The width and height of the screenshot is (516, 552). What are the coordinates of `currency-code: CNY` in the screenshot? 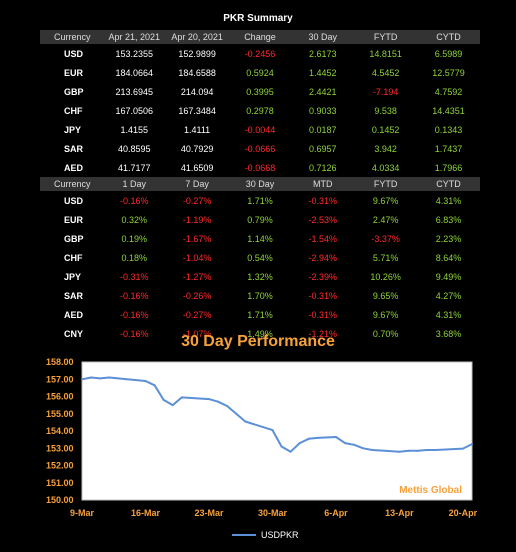 It's located at (74, 333).